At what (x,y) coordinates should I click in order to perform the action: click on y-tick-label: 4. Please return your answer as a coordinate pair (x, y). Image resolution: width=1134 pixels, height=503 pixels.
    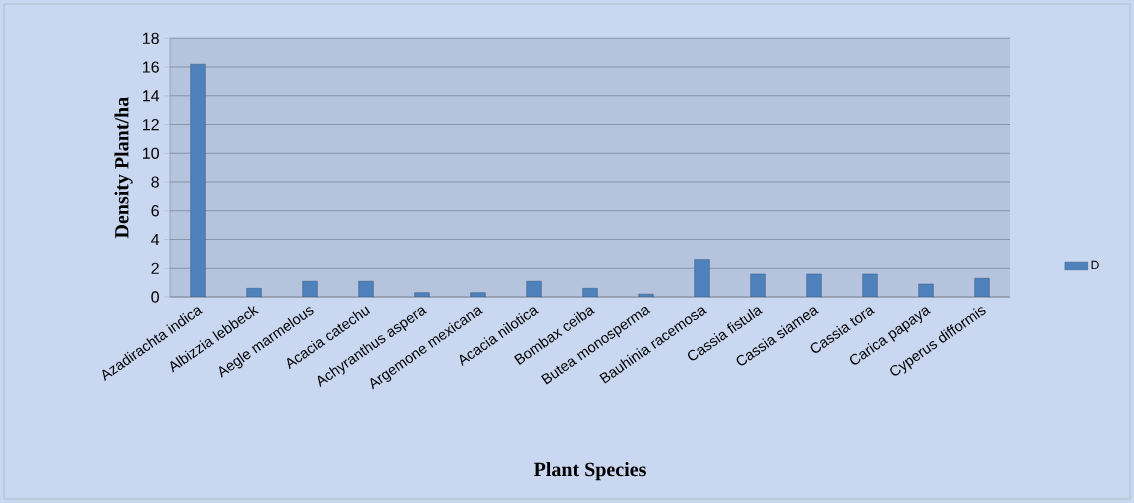
    Looking at the image, I should click on (155, 240).